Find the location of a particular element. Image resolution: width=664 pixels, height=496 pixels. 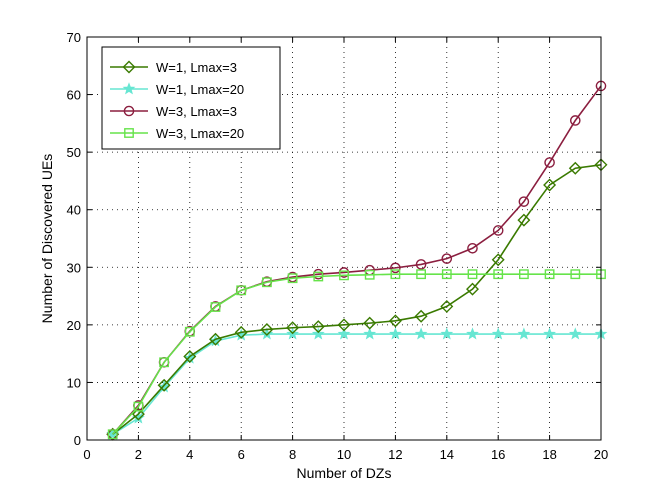

x-tick-label: 2 is located at coordinates (138, 454).